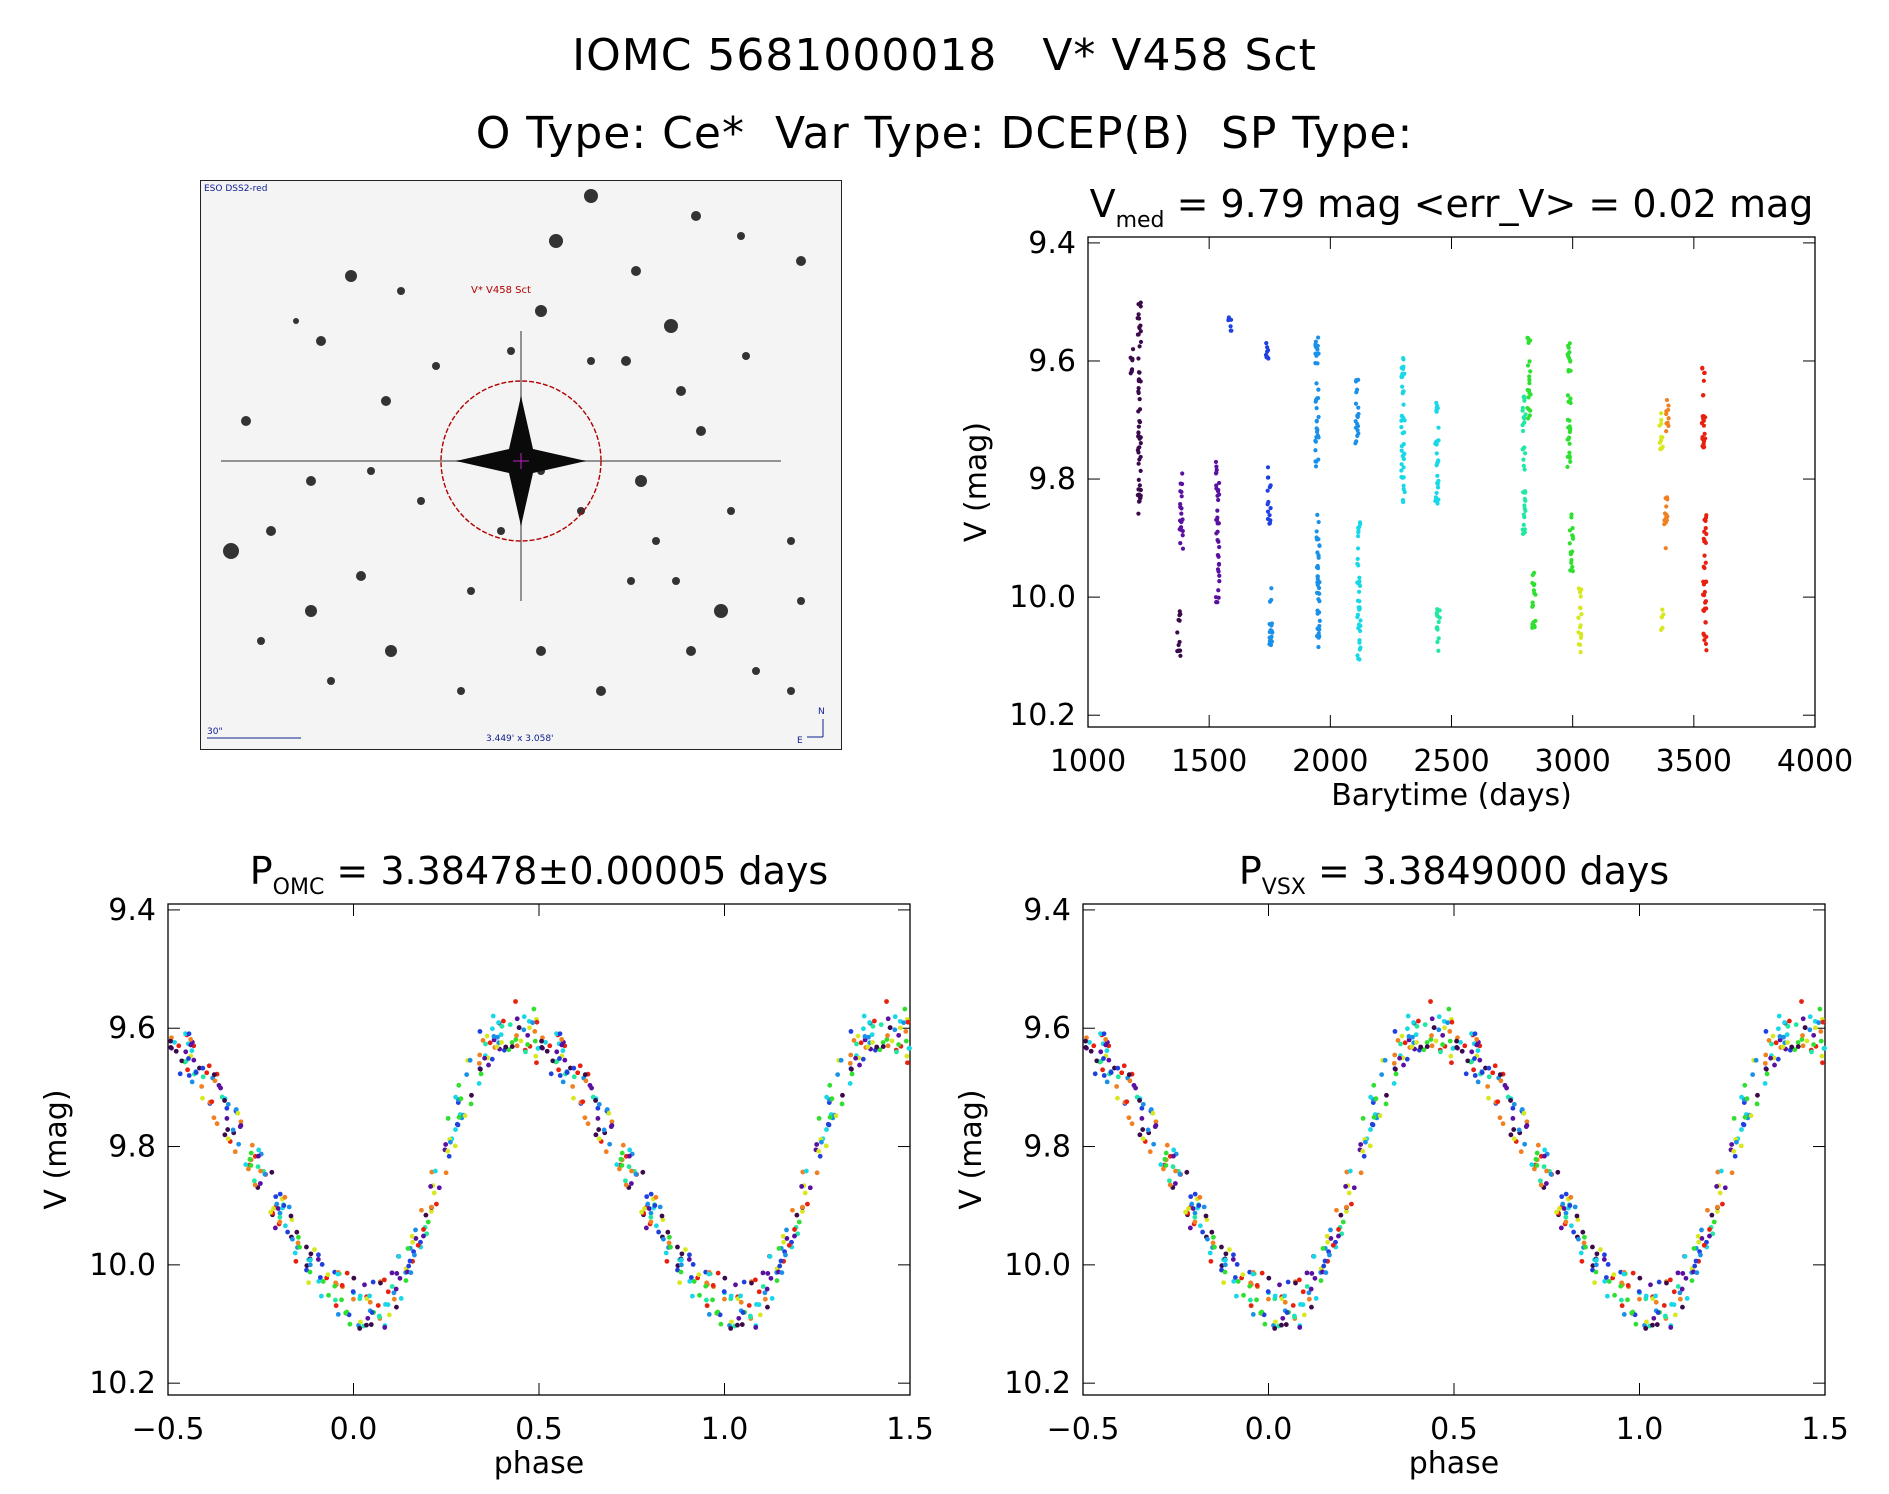 This screenshot has height=1494, width=1889. Describe the element at coordinates (122, 1383) in the screenshot. I see `phase_omc-ytick-label: 10.2` at that location.